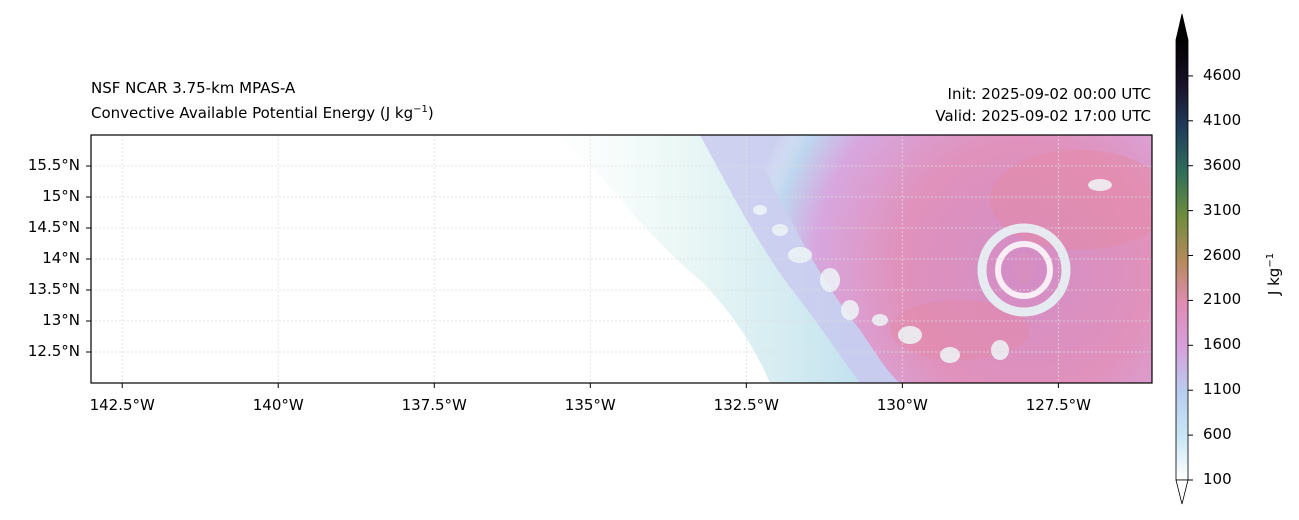 The height and width of the screenshot is (520, 1299). Describe the element at coordinates (590, 385) in the screenshot. I see `lon-ticks` at that location.